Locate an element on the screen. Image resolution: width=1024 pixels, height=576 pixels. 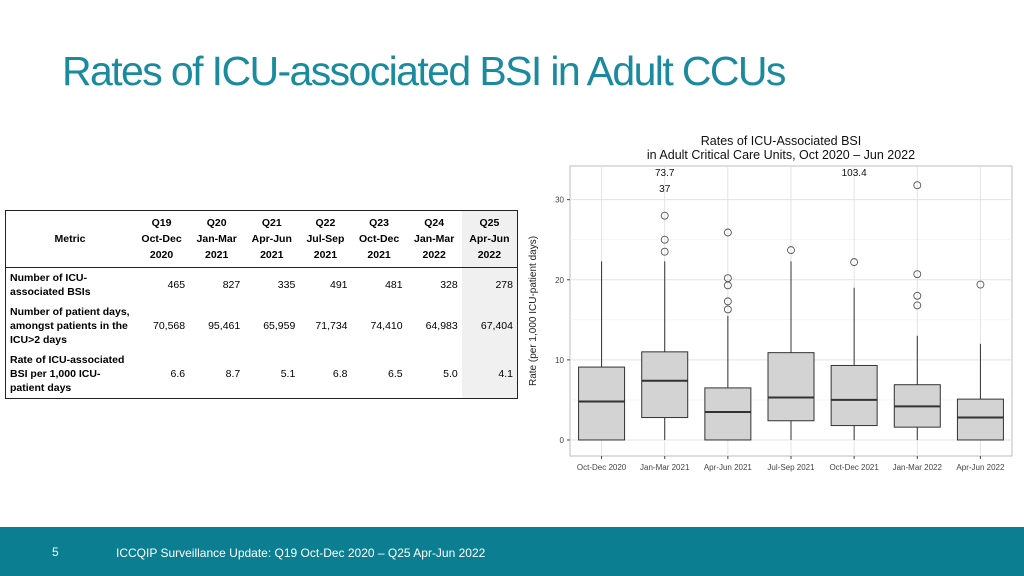
table-cell: 65,959 is located at coordinates (279, 326).